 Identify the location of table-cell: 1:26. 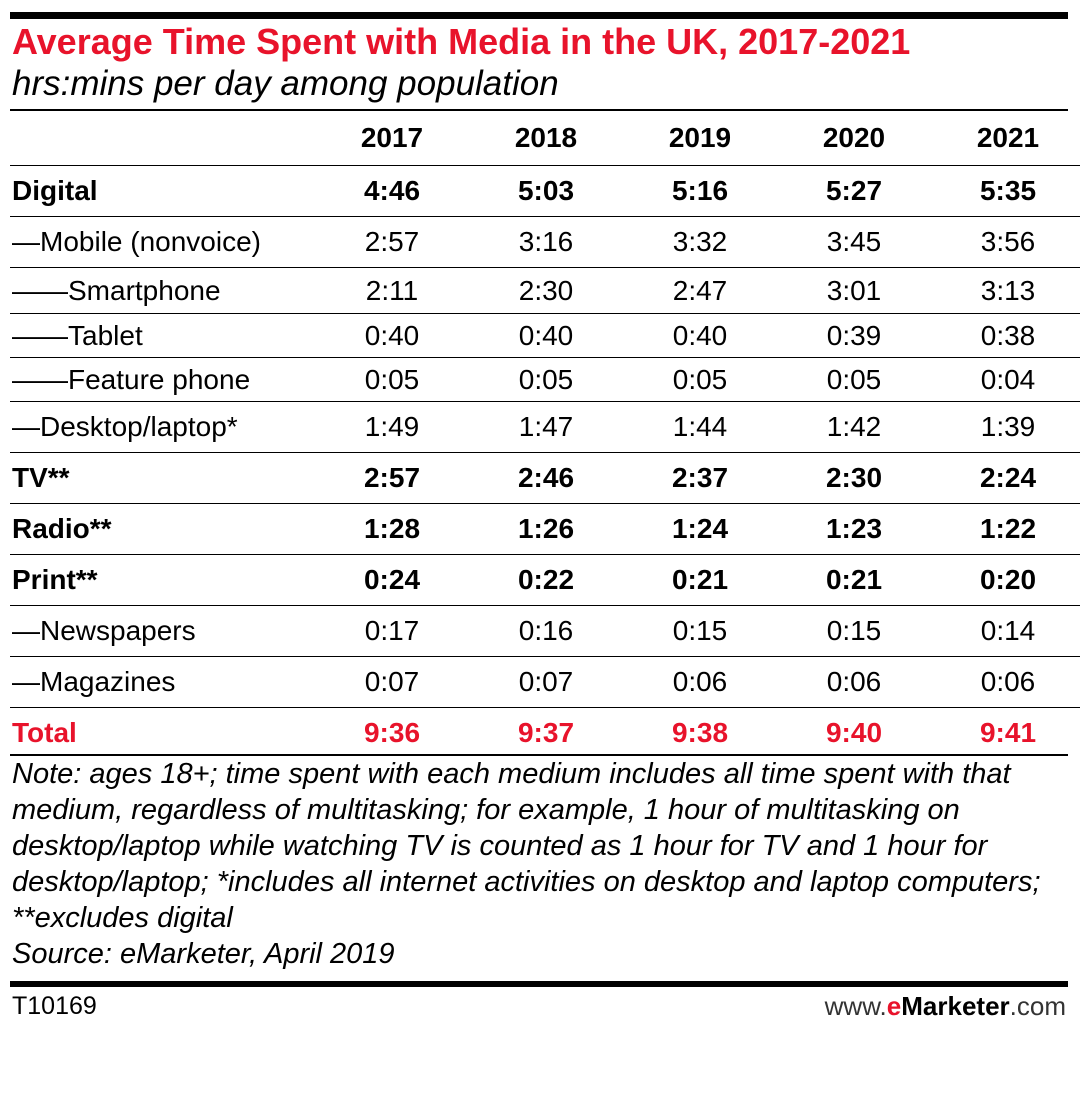
(546, 528).